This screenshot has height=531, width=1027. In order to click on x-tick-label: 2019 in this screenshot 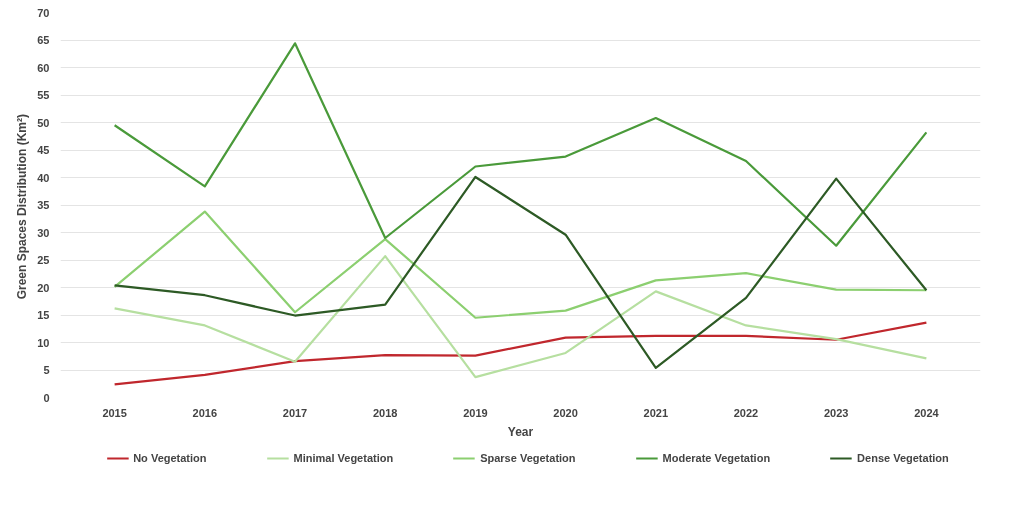, I will do `click(475, 412)`.